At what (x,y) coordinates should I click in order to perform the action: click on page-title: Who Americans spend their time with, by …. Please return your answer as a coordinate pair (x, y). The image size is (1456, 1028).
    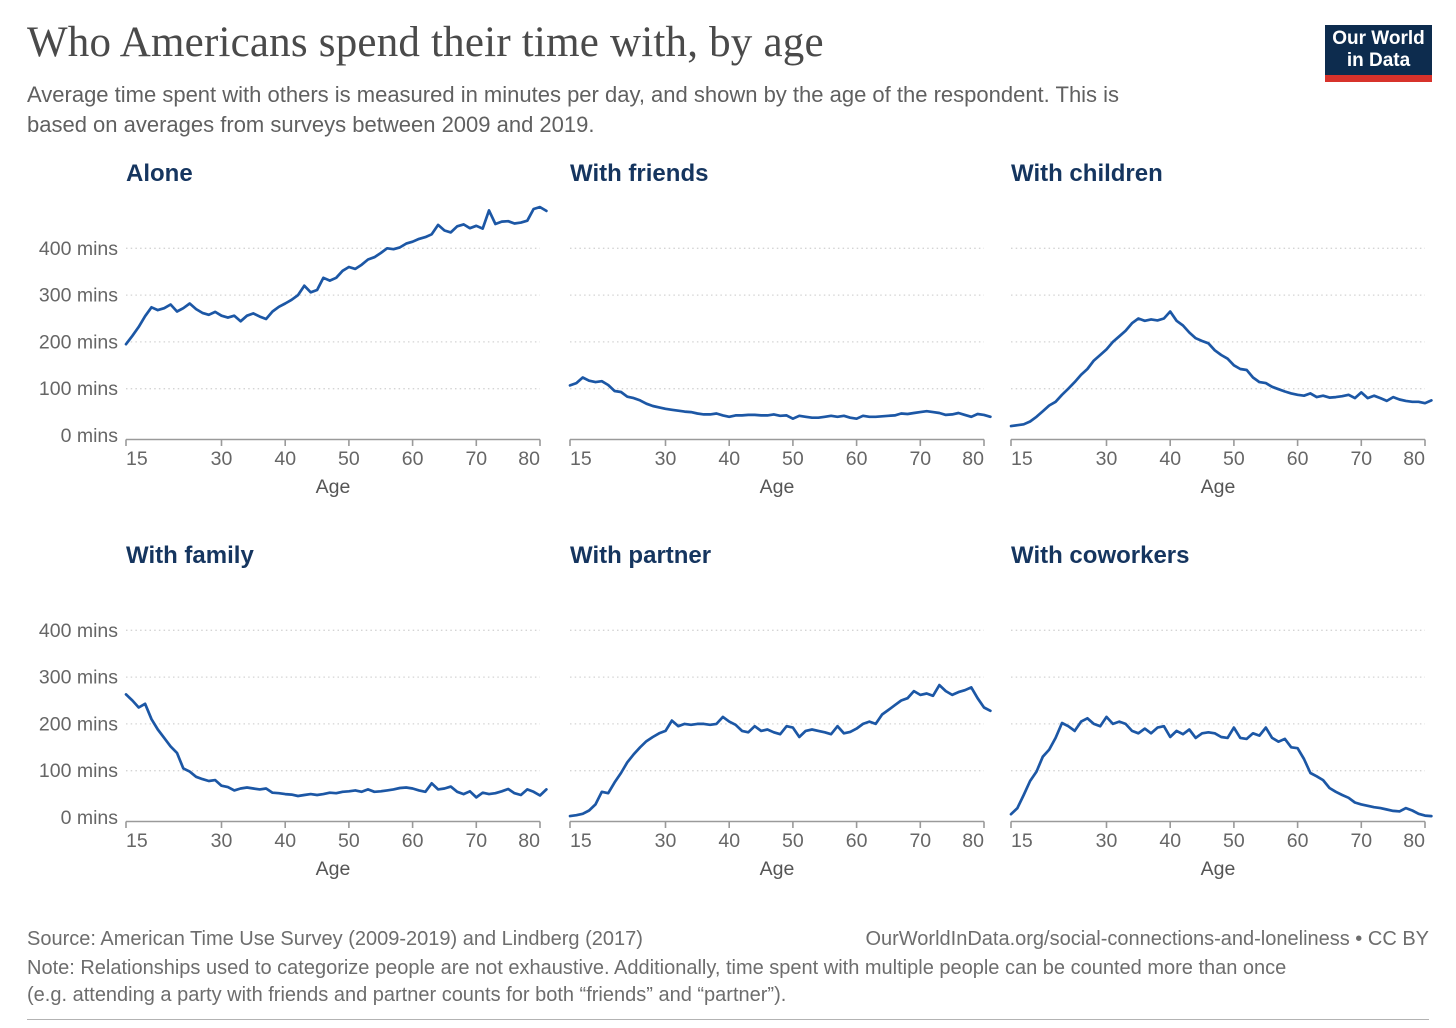
    Looking at the image, I should click on (425, 42).